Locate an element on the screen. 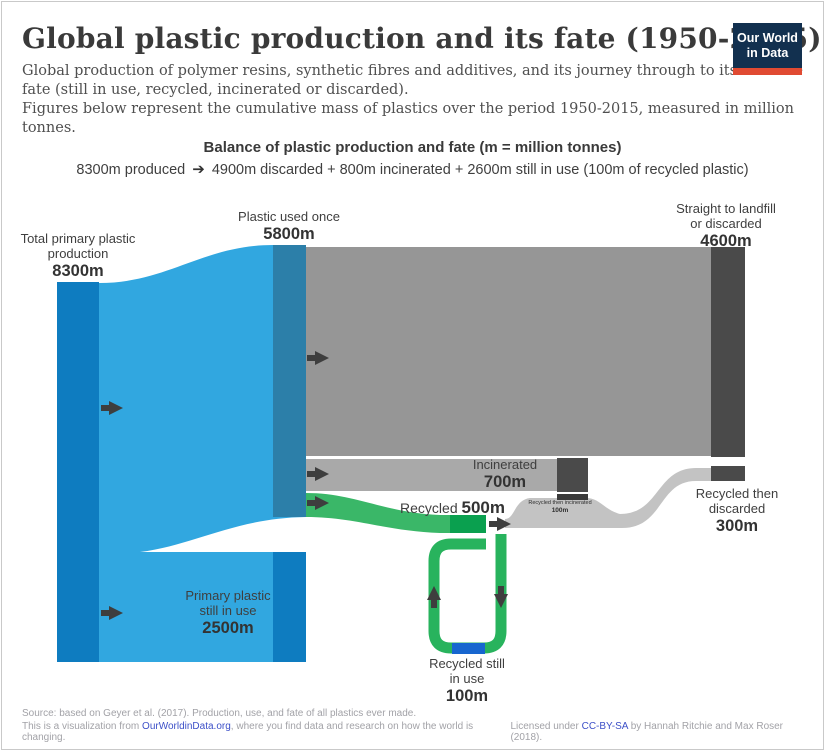 This screenshot has width=825, height=751. label-used-once: Plastic used once 5800m is located at coordinates (289, 226).